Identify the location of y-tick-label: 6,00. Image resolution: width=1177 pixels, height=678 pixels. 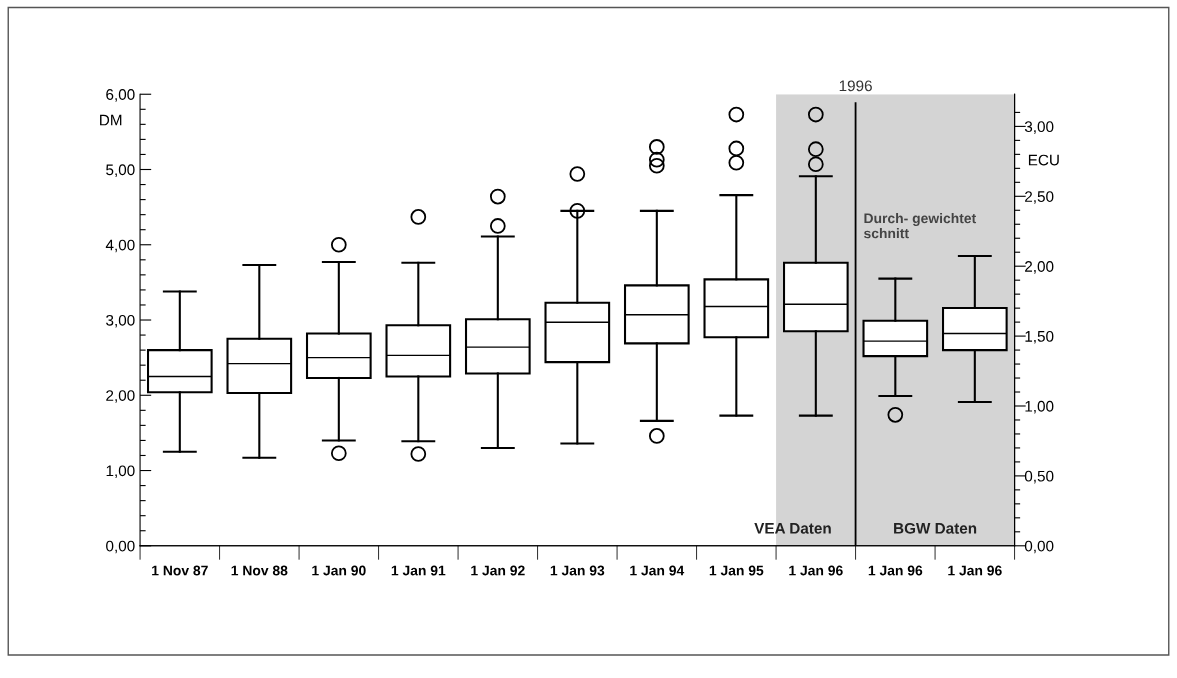
(120, 95).